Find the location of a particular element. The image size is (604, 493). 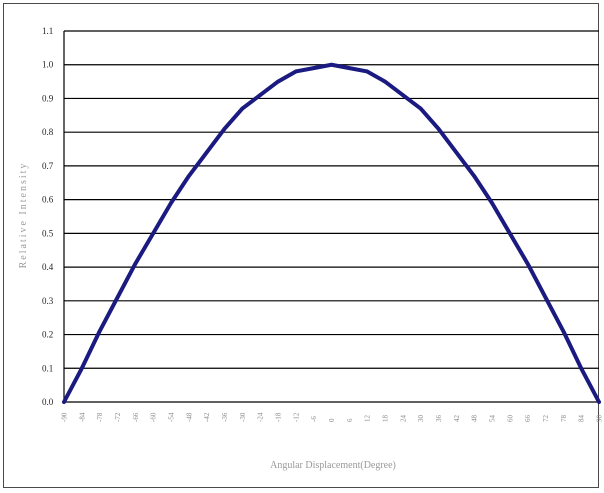

x-tick-label: 84 is located at coordinates (582, 419).